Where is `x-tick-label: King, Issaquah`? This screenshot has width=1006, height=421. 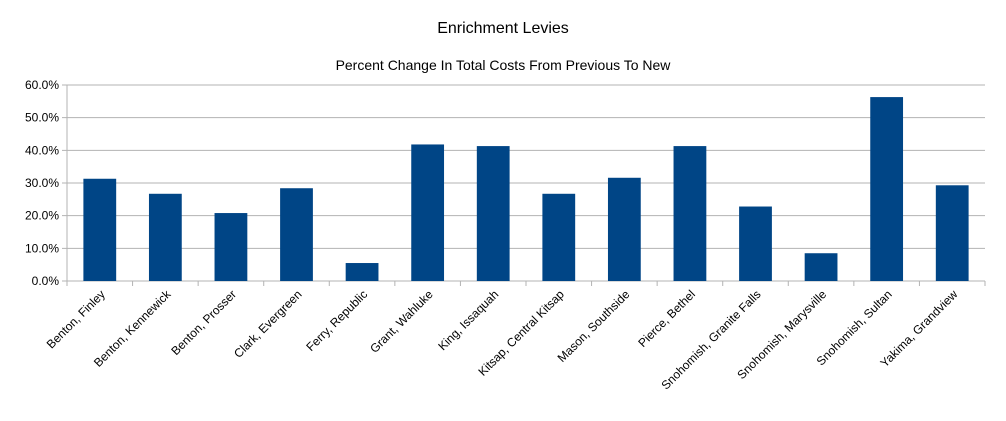 x-tick-label: King, Issaquah is located at coordinates (468, 320).